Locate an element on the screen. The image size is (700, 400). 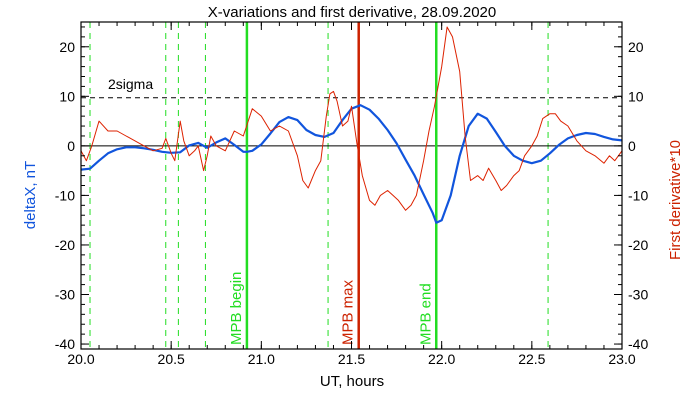
x-tick-label-6: 23.0 is located at coordinates (621, 359).